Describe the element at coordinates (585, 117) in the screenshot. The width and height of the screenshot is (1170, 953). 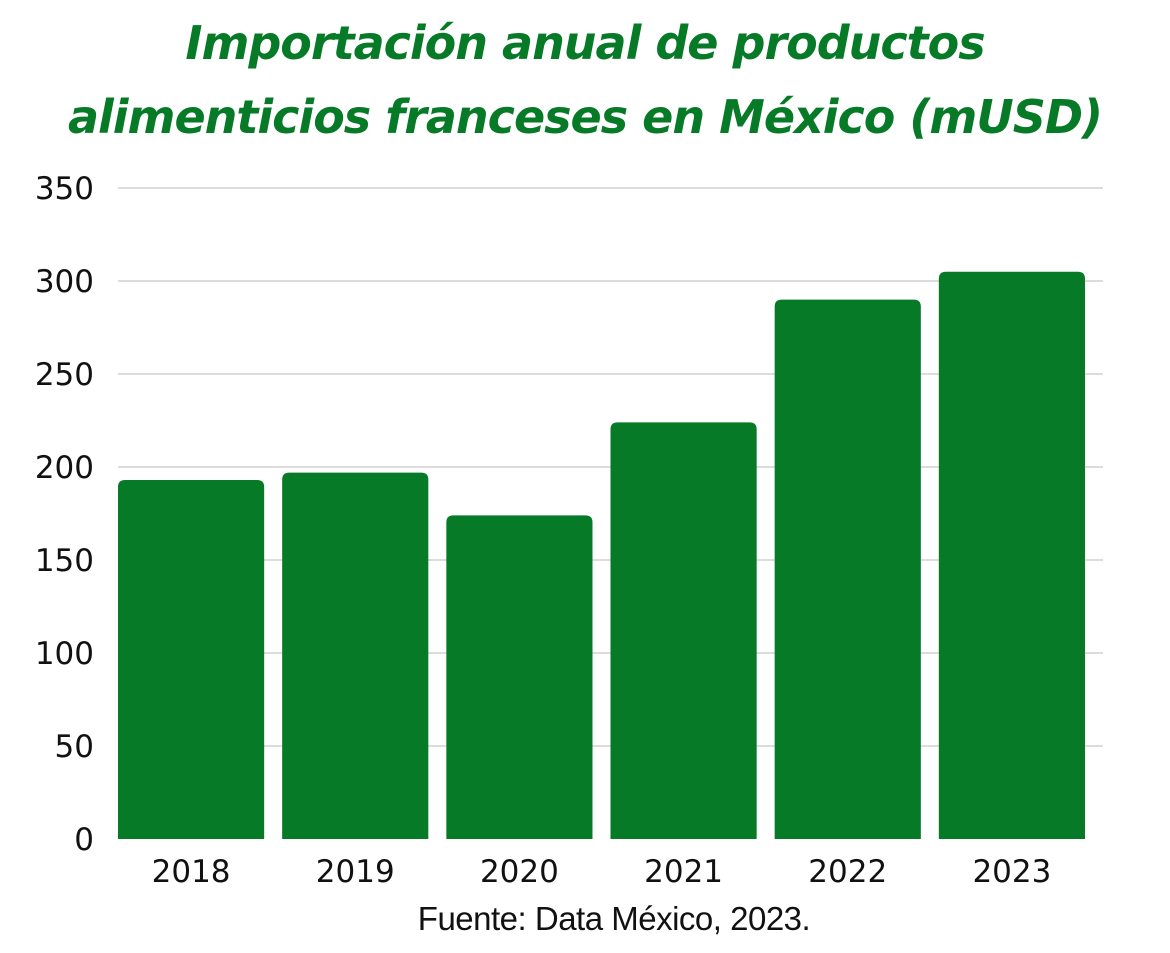
I see `chart-title-line-2: alimenticios franceses en México (mUSD)` at that location.